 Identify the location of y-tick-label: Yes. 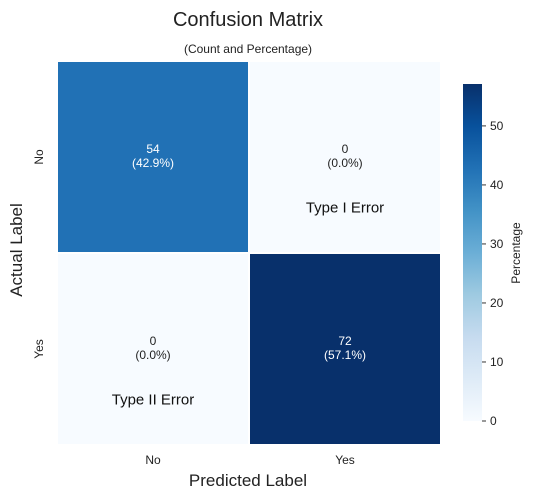
(39, 349).